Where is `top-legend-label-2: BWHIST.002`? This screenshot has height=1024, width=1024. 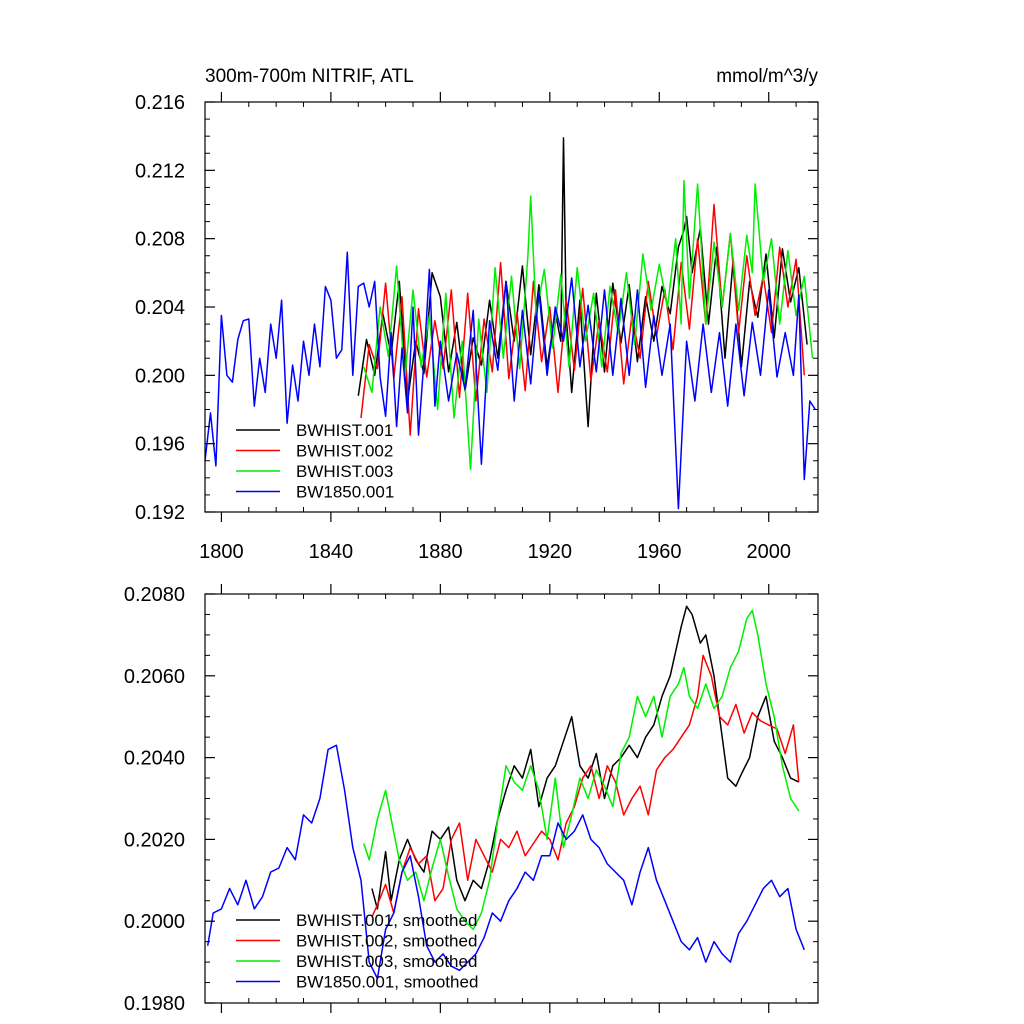 top-legend-label-2: BWHIST.002 is located at coordinates (344, 451).